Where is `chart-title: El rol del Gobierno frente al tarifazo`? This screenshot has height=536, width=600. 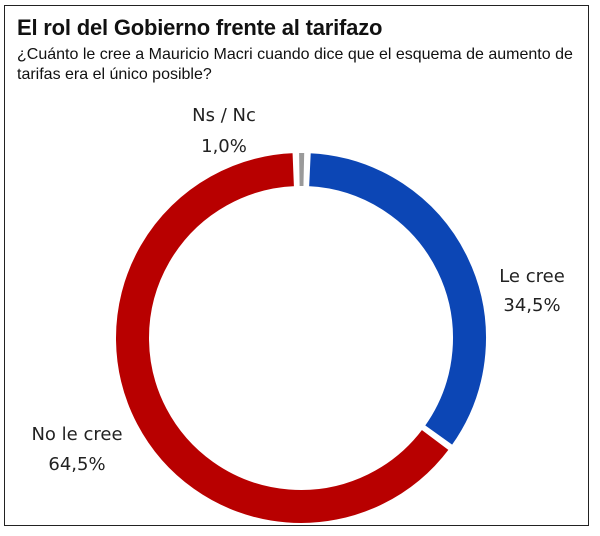 chart-title: El rol del Gobierno frente al tarifazo is located at coordinates (200, 27).